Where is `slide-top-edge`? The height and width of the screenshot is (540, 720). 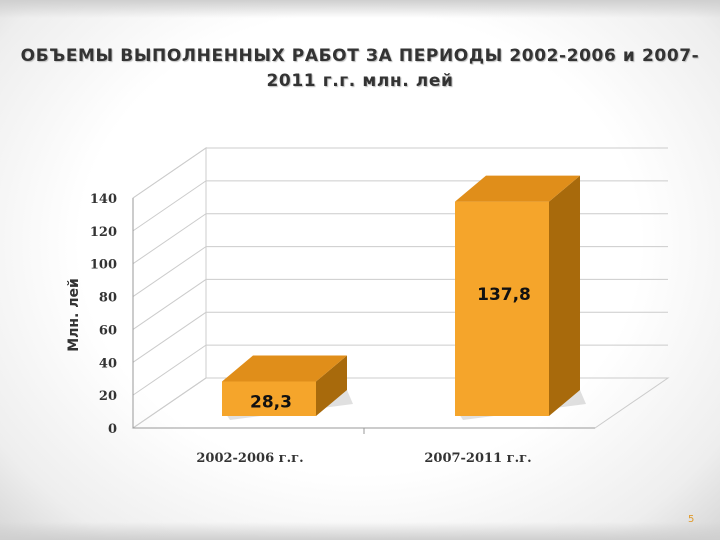 slide-top-edge is located at coordinates (360, 9).